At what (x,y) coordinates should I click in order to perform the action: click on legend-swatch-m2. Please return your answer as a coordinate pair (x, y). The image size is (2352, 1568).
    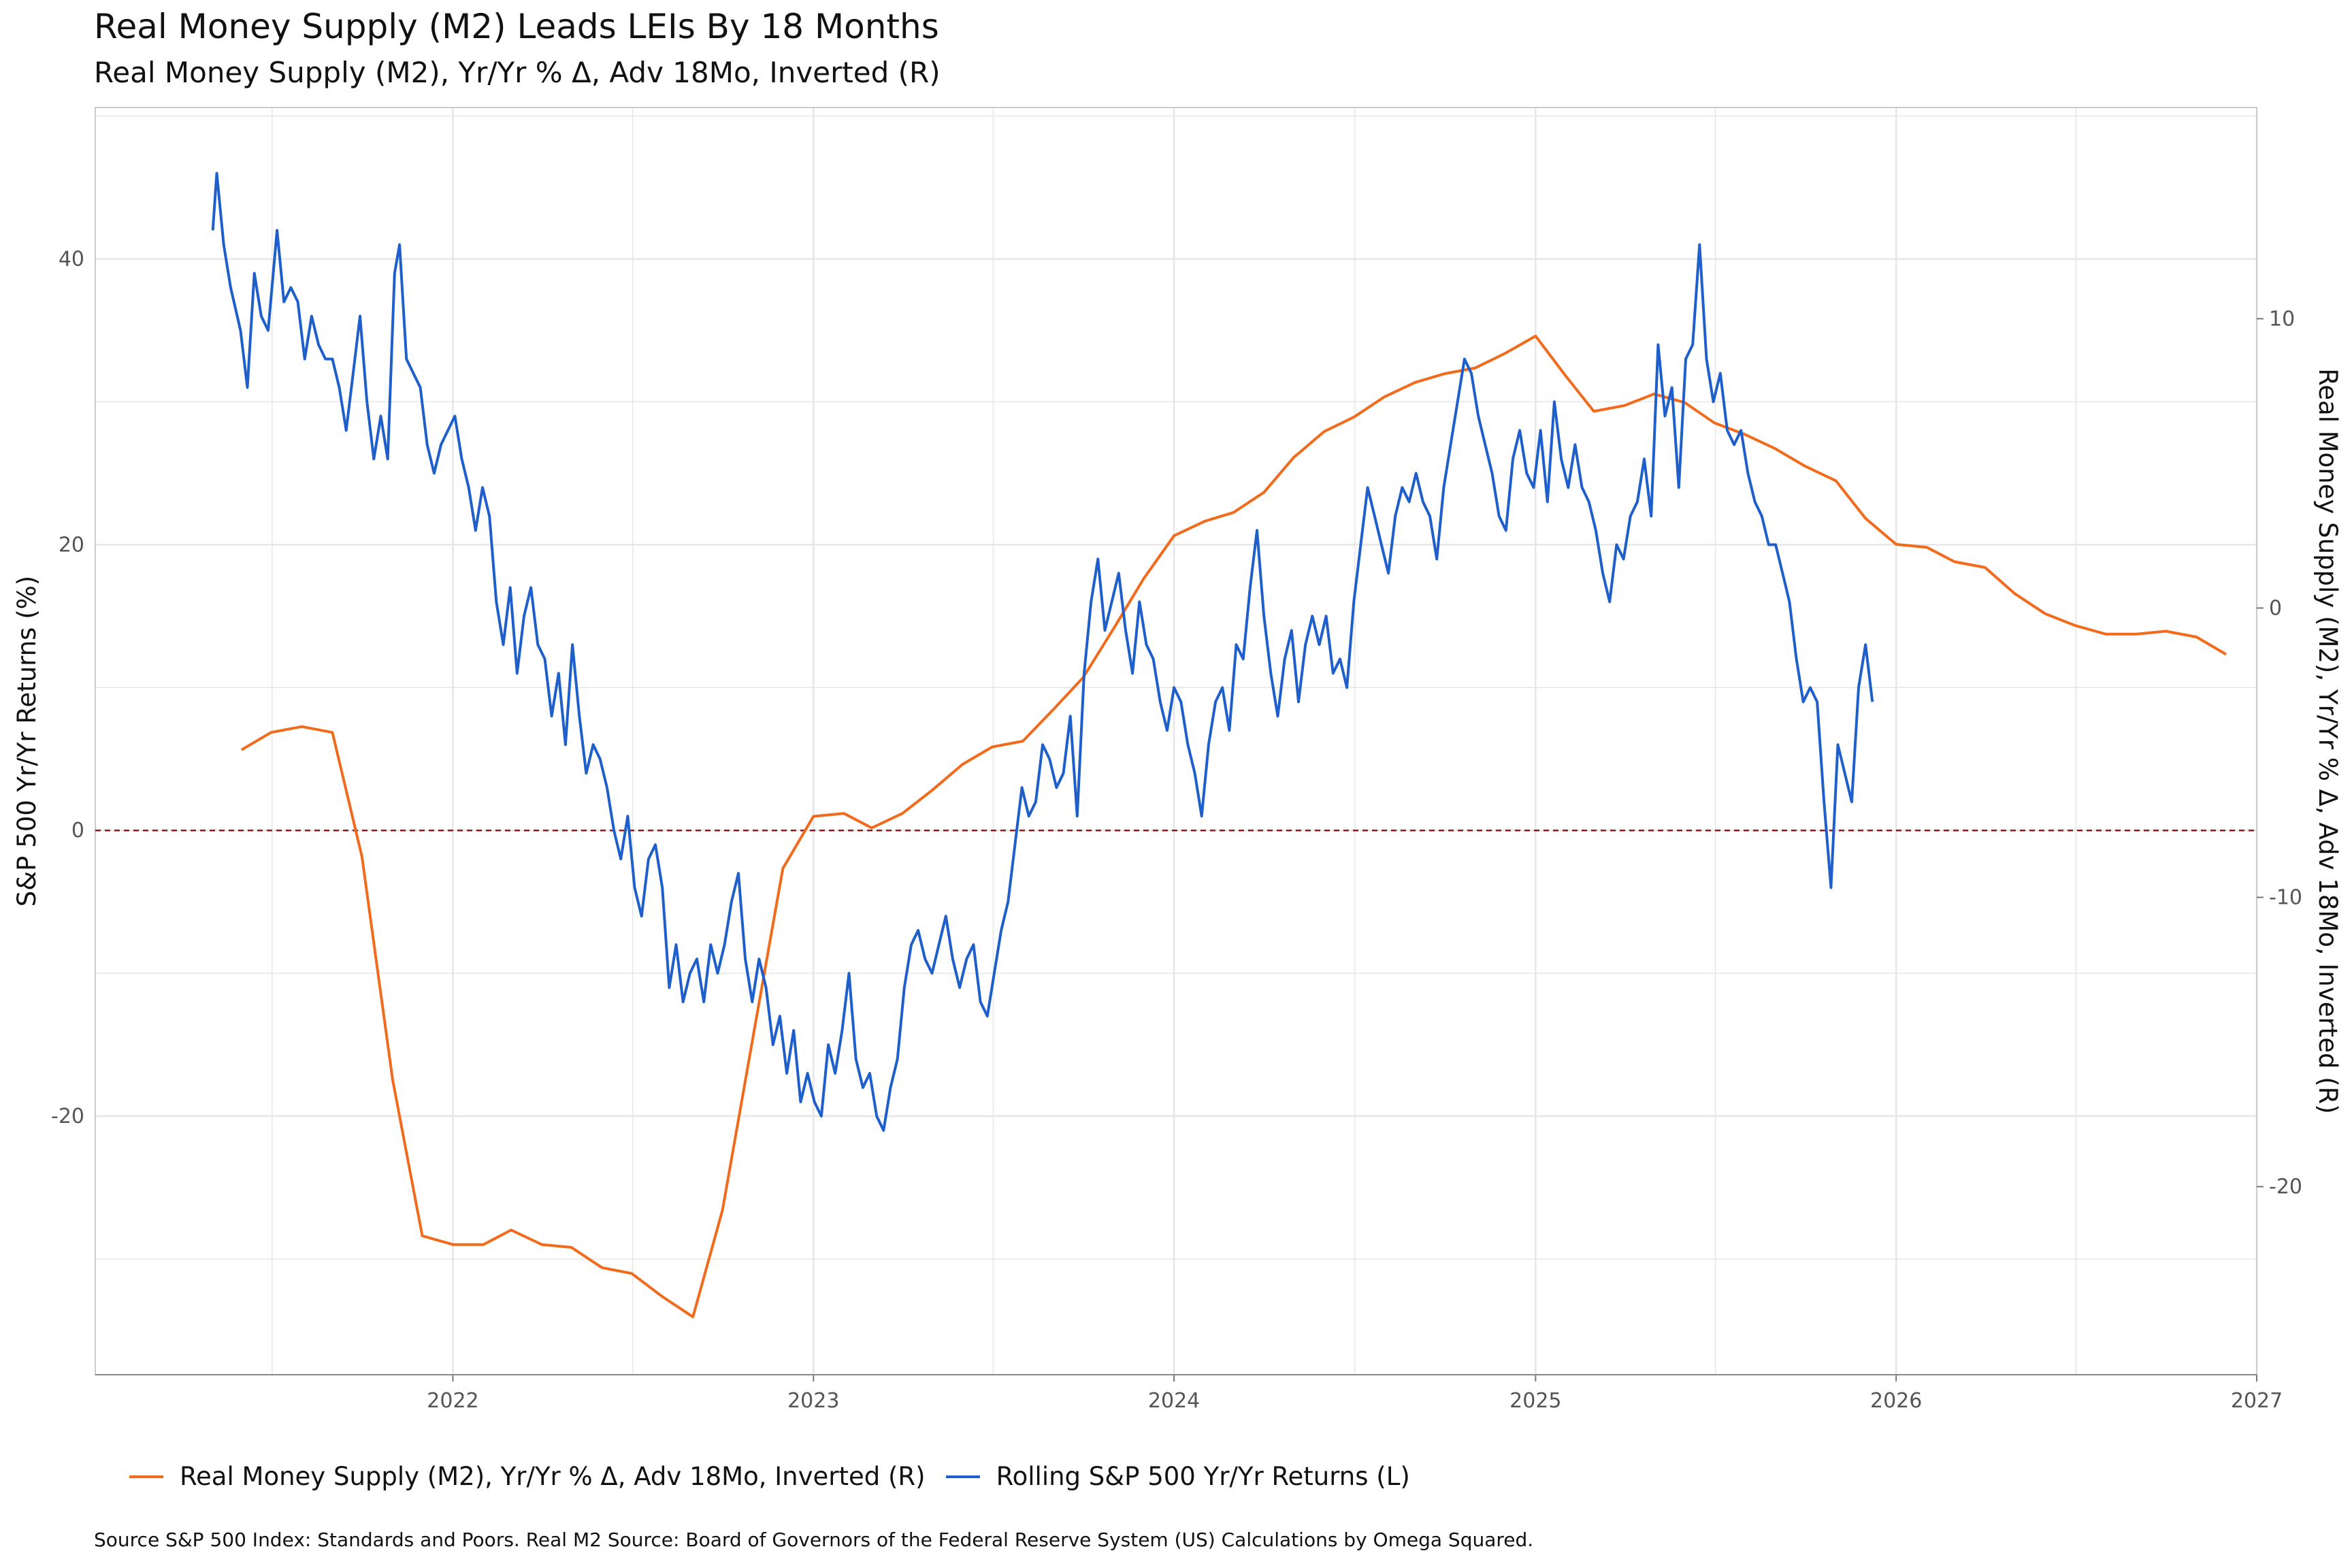
    Looking at the image, I should click on (146, 1477).